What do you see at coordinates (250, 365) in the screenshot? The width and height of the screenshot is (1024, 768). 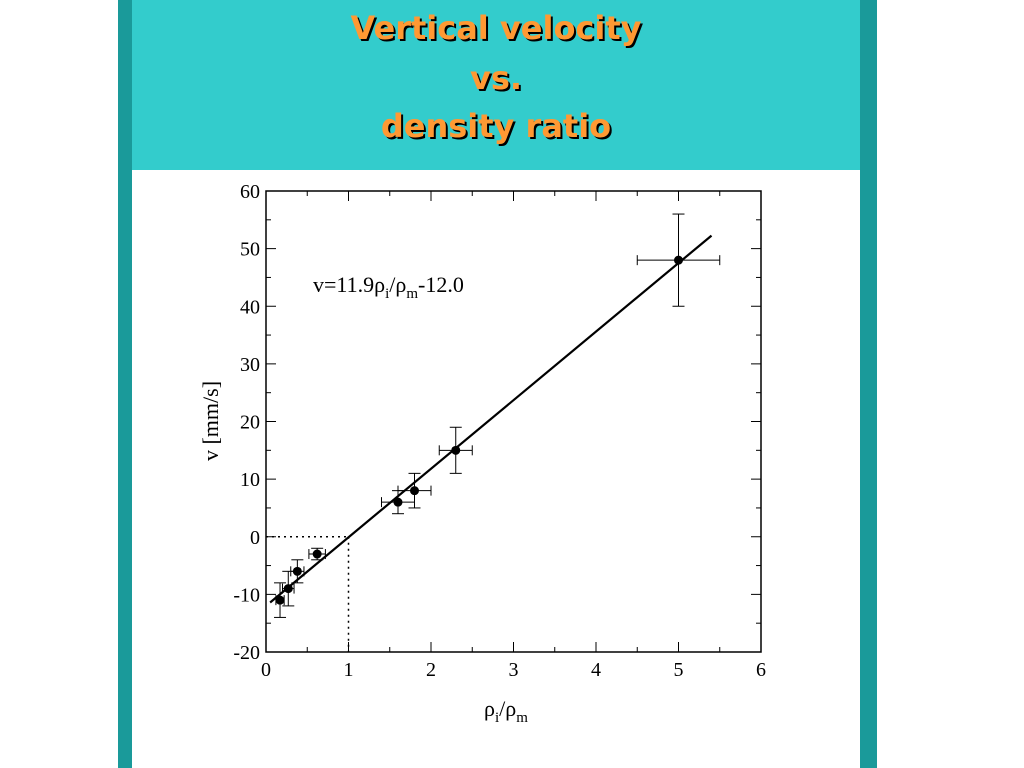 I see `y-tick-label: 30` at bounding box center [250, 365].